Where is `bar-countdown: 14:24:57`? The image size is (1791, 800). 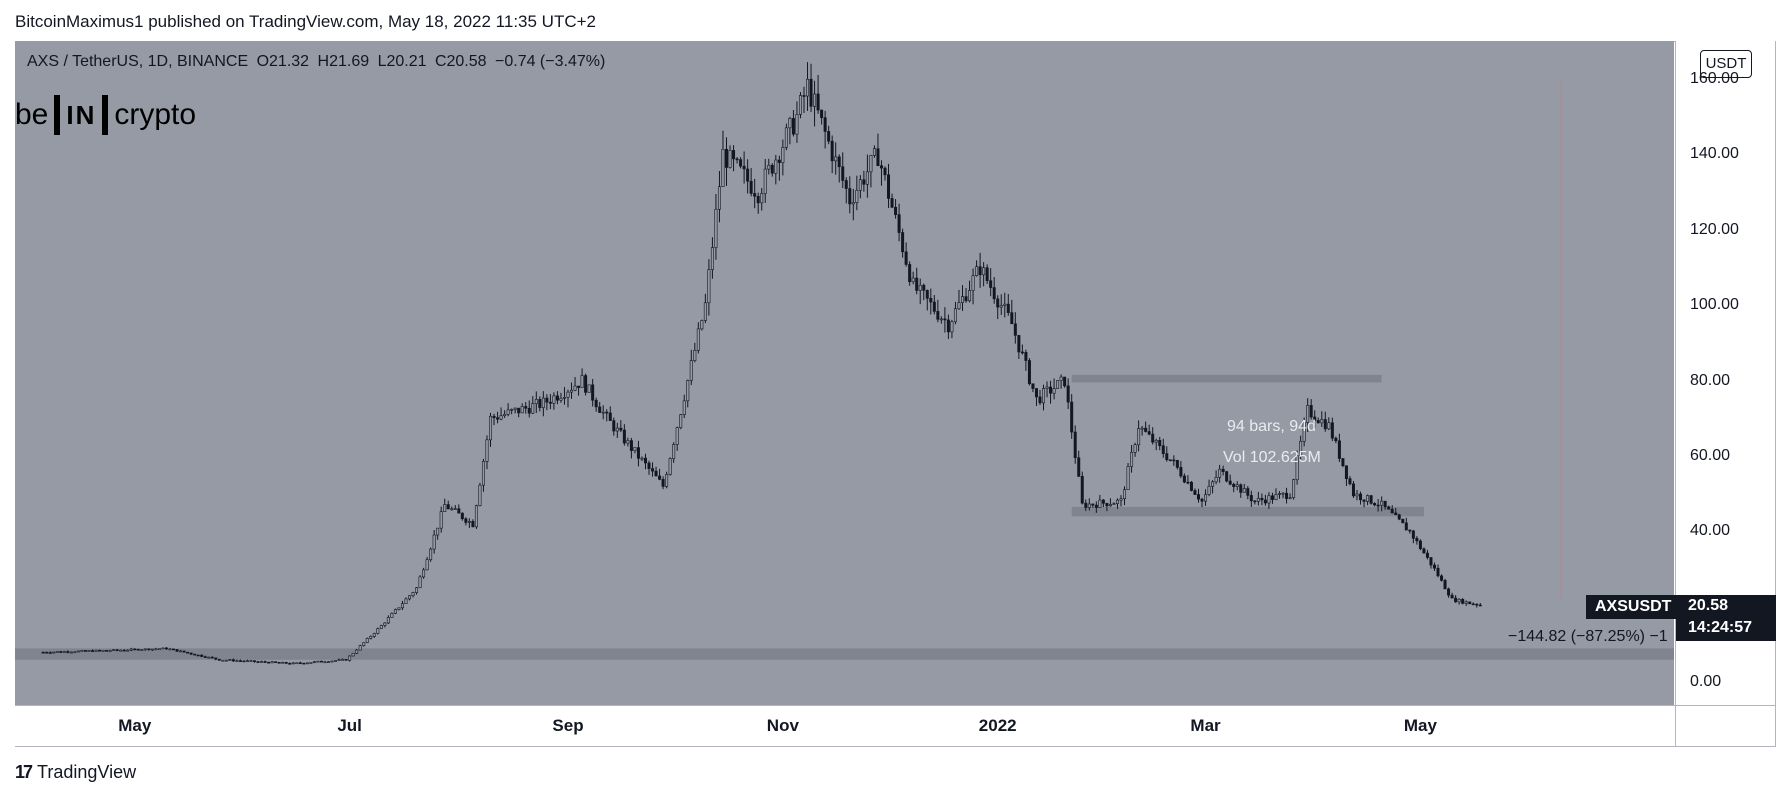 bar-countdown: 14:24:57 is located at coordinates (1720, 627).